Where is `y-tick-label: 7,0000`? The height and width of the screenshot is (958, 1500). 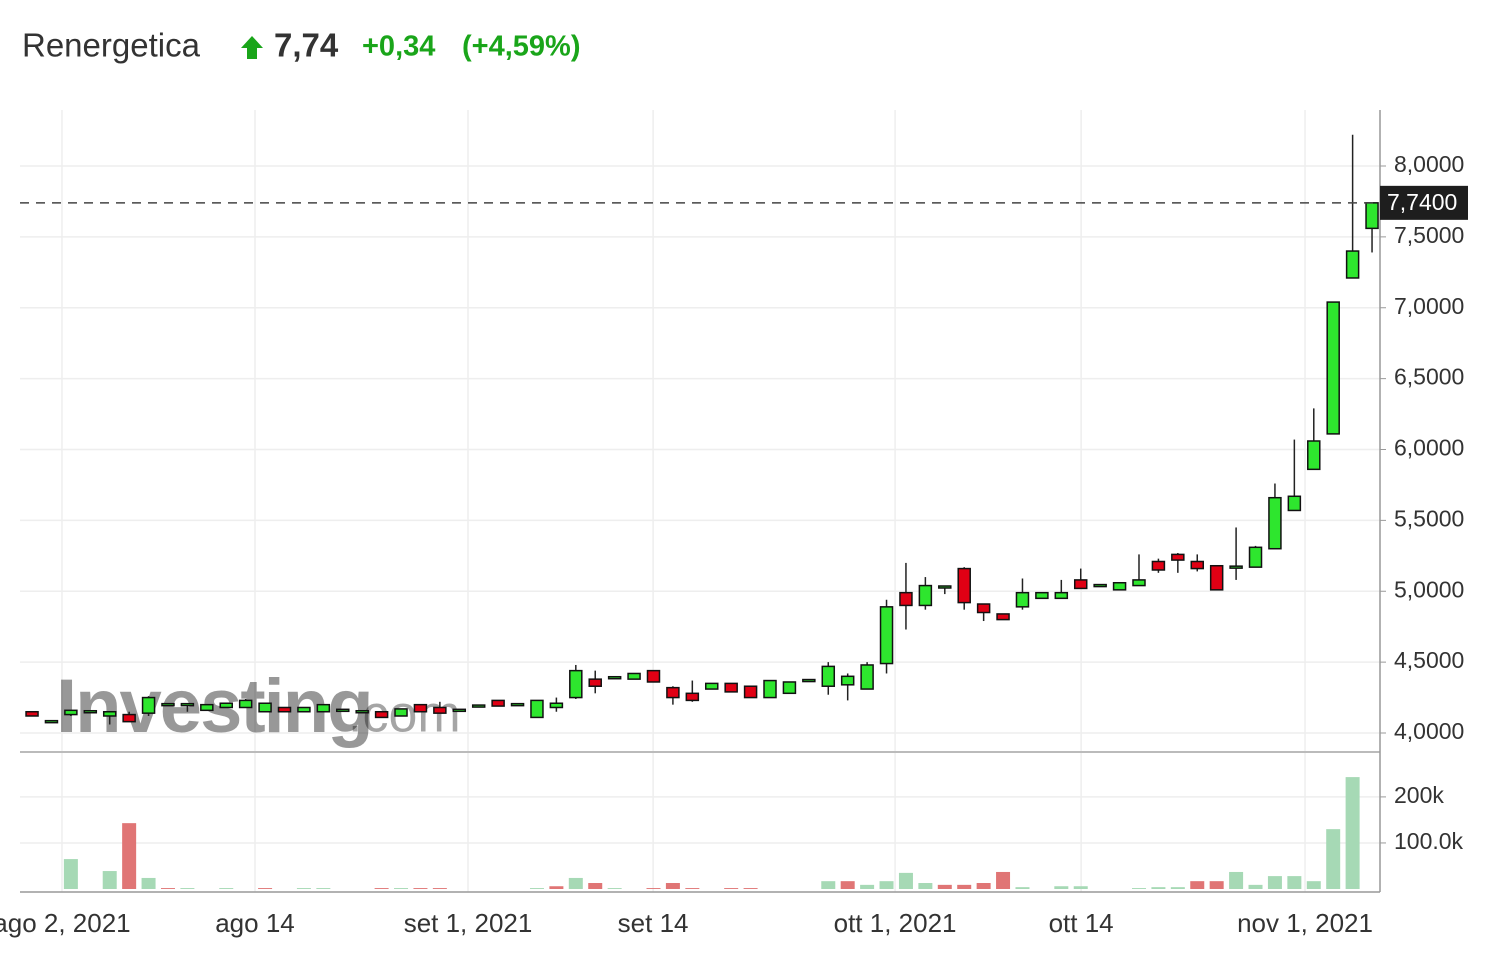 y-tick-label: 7,0000 is located at coordinates (1429, 306).